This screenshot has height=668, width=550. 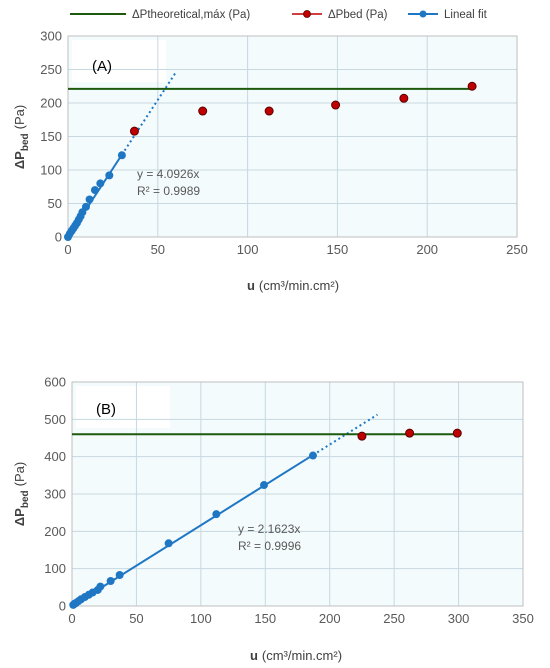 I want to click on panel-a-y-tick-label: 150, so click(x=51, y=136).